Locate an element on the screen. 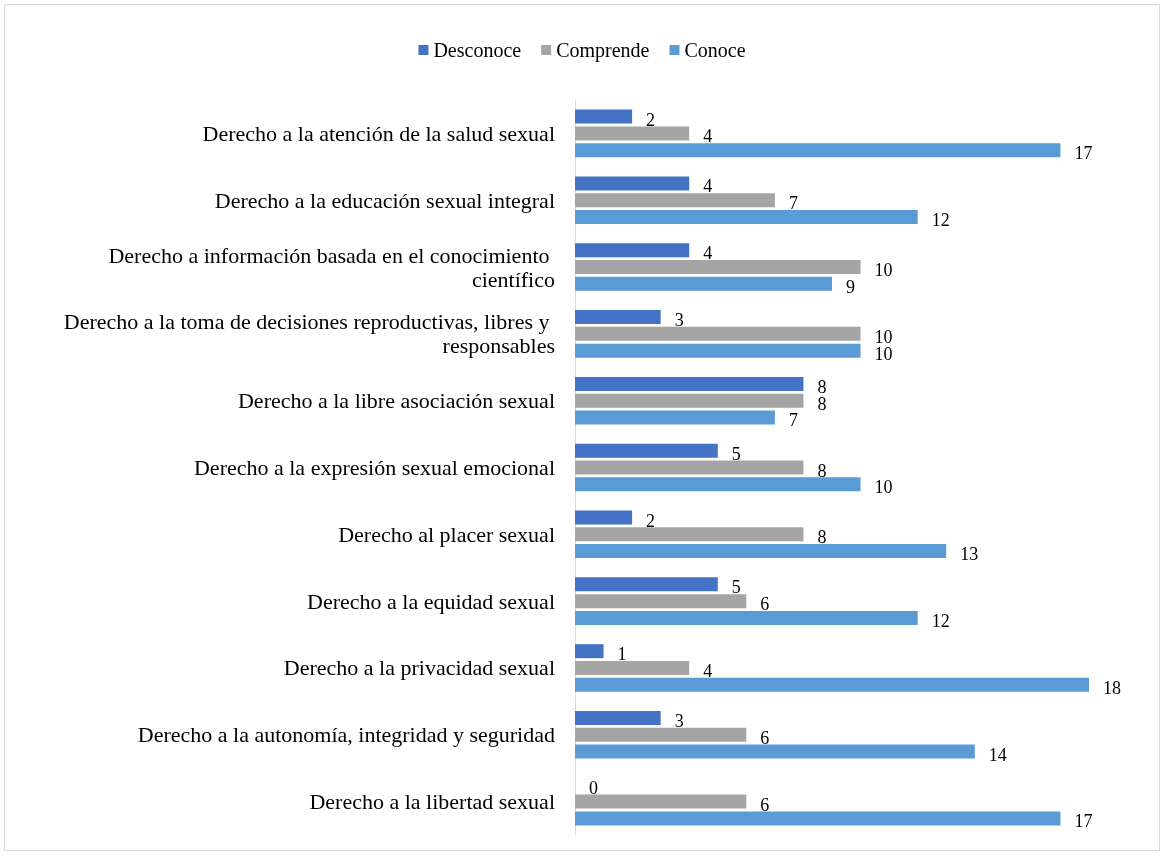  y-tick-label: Derecho a la privacidad sexual is located at coordinates (419, 668).